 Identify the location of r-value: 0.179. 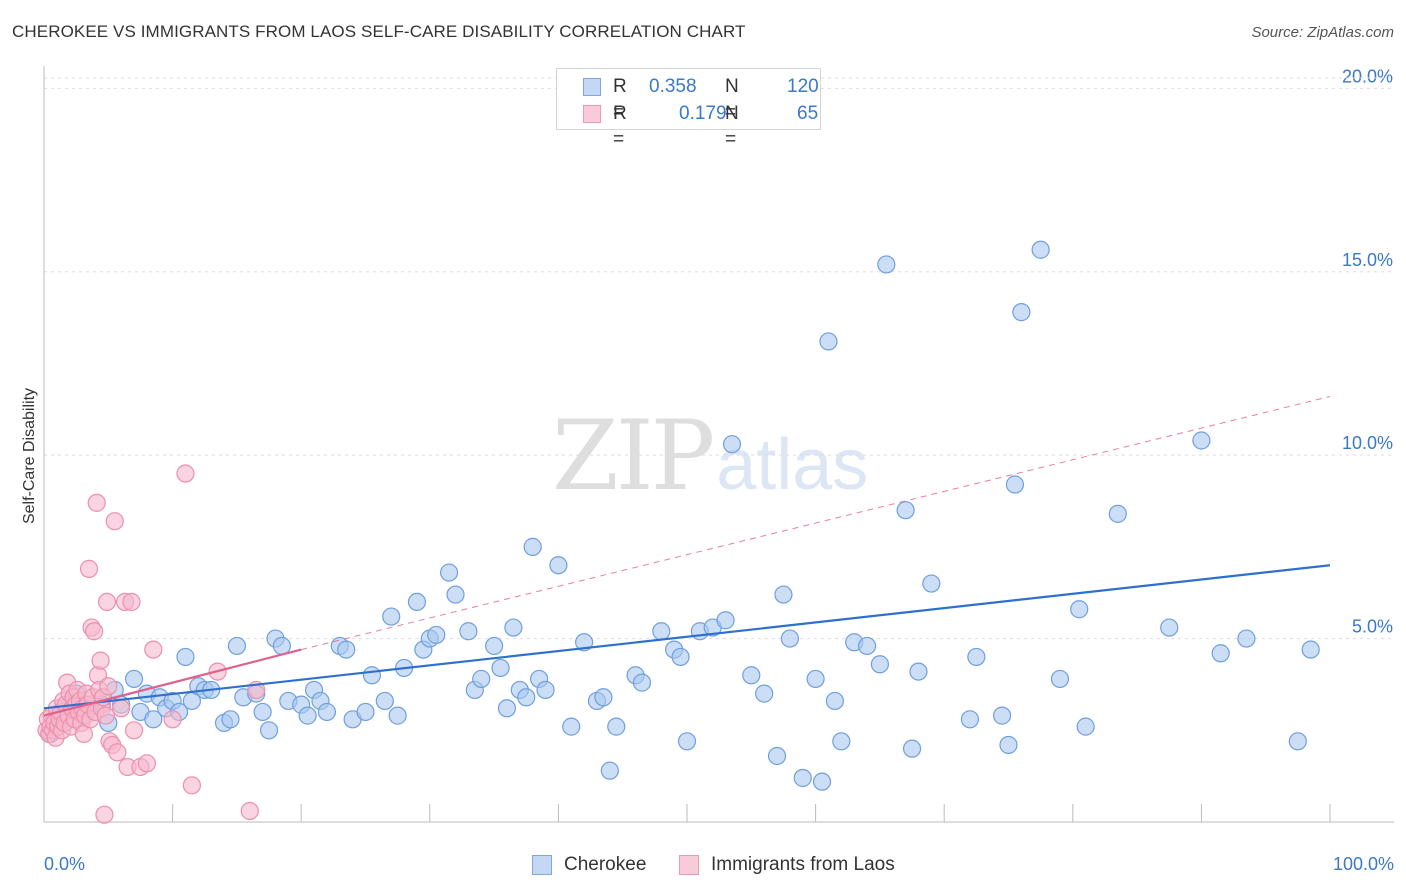
(703, 113).